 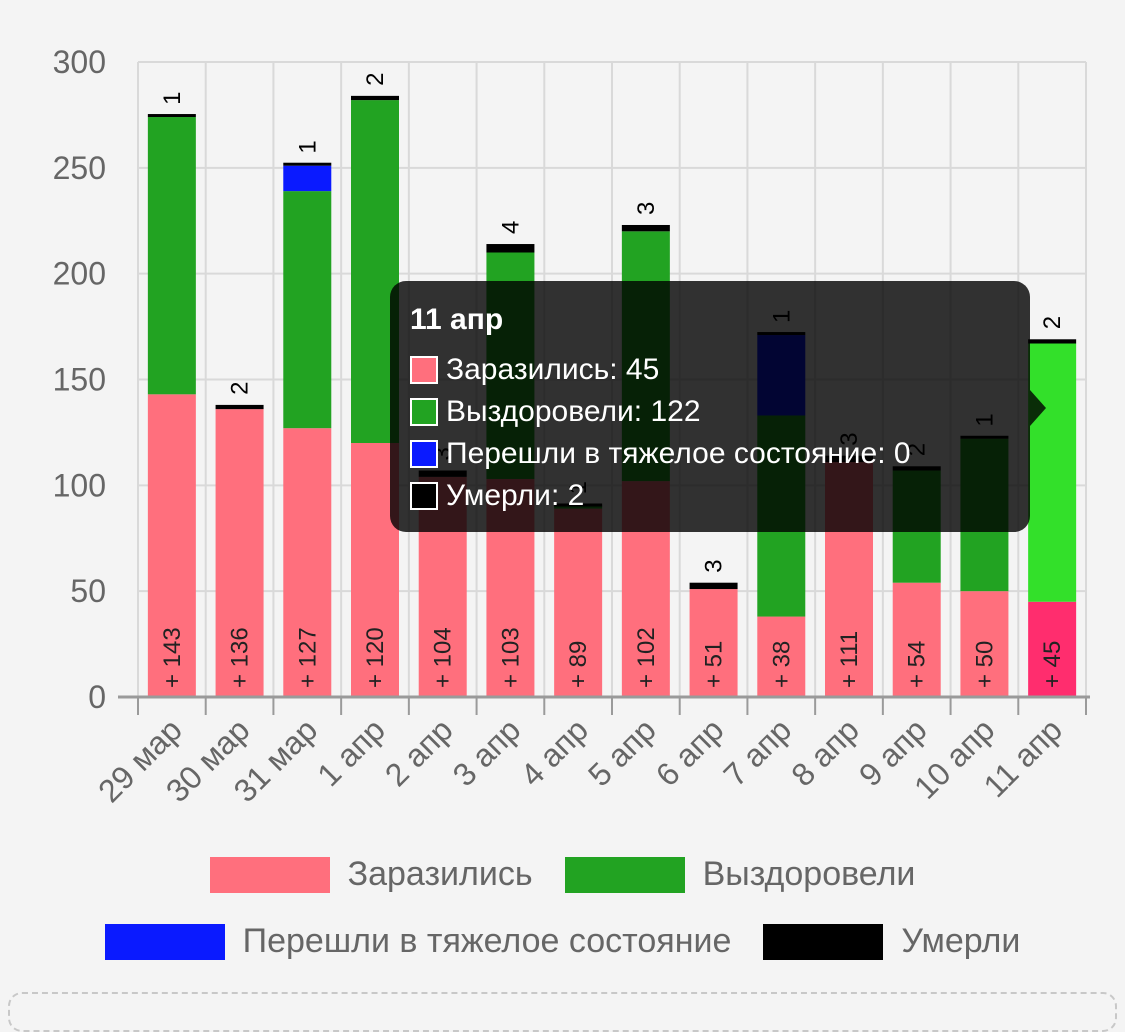 I want to click on tooltip-row-severe: Перешли в тяжелое состояние: 0, so click(x=710, y=454).